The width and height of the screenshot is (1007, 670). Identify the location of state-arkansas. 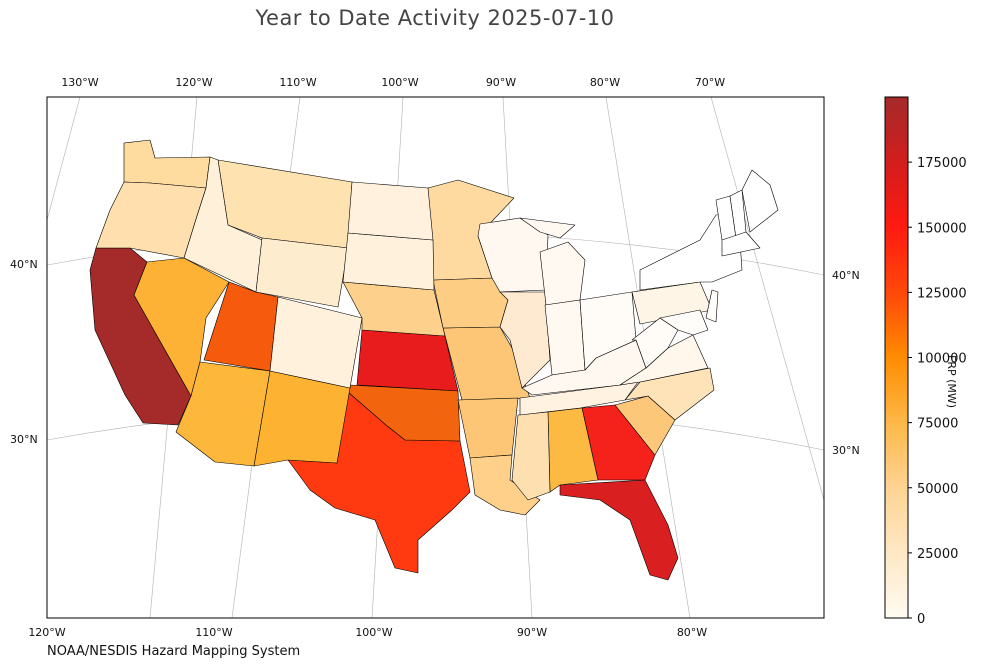
(488, 428).